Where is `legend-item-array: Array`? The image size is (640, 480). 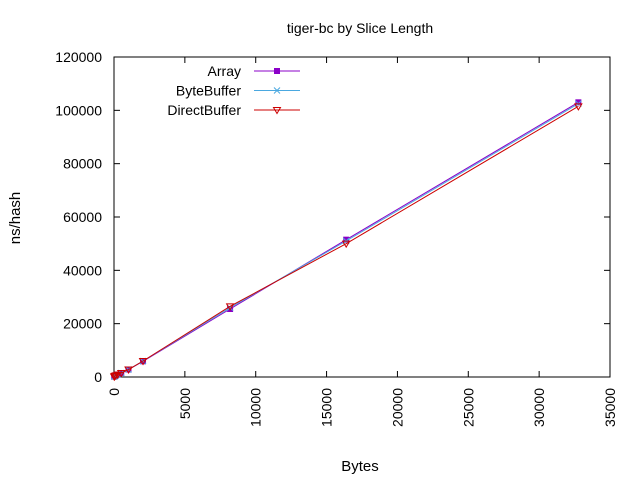
legend-item-array: Array is located at coordinates (254, 71).